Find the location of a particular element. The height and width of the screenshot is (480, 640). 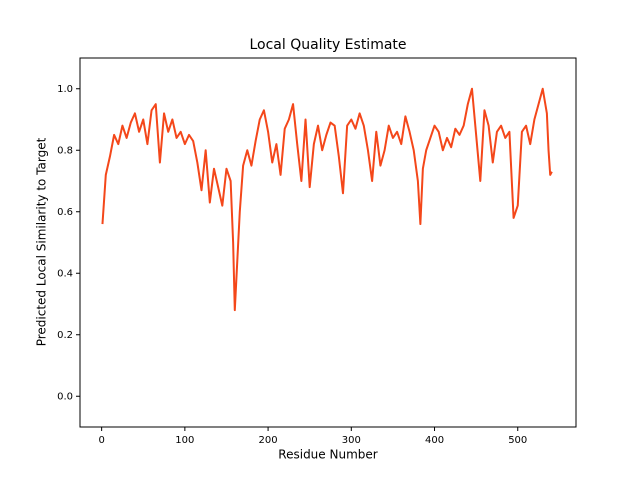

y-tick-label: 0.4 is located at coordinates (65, 273).